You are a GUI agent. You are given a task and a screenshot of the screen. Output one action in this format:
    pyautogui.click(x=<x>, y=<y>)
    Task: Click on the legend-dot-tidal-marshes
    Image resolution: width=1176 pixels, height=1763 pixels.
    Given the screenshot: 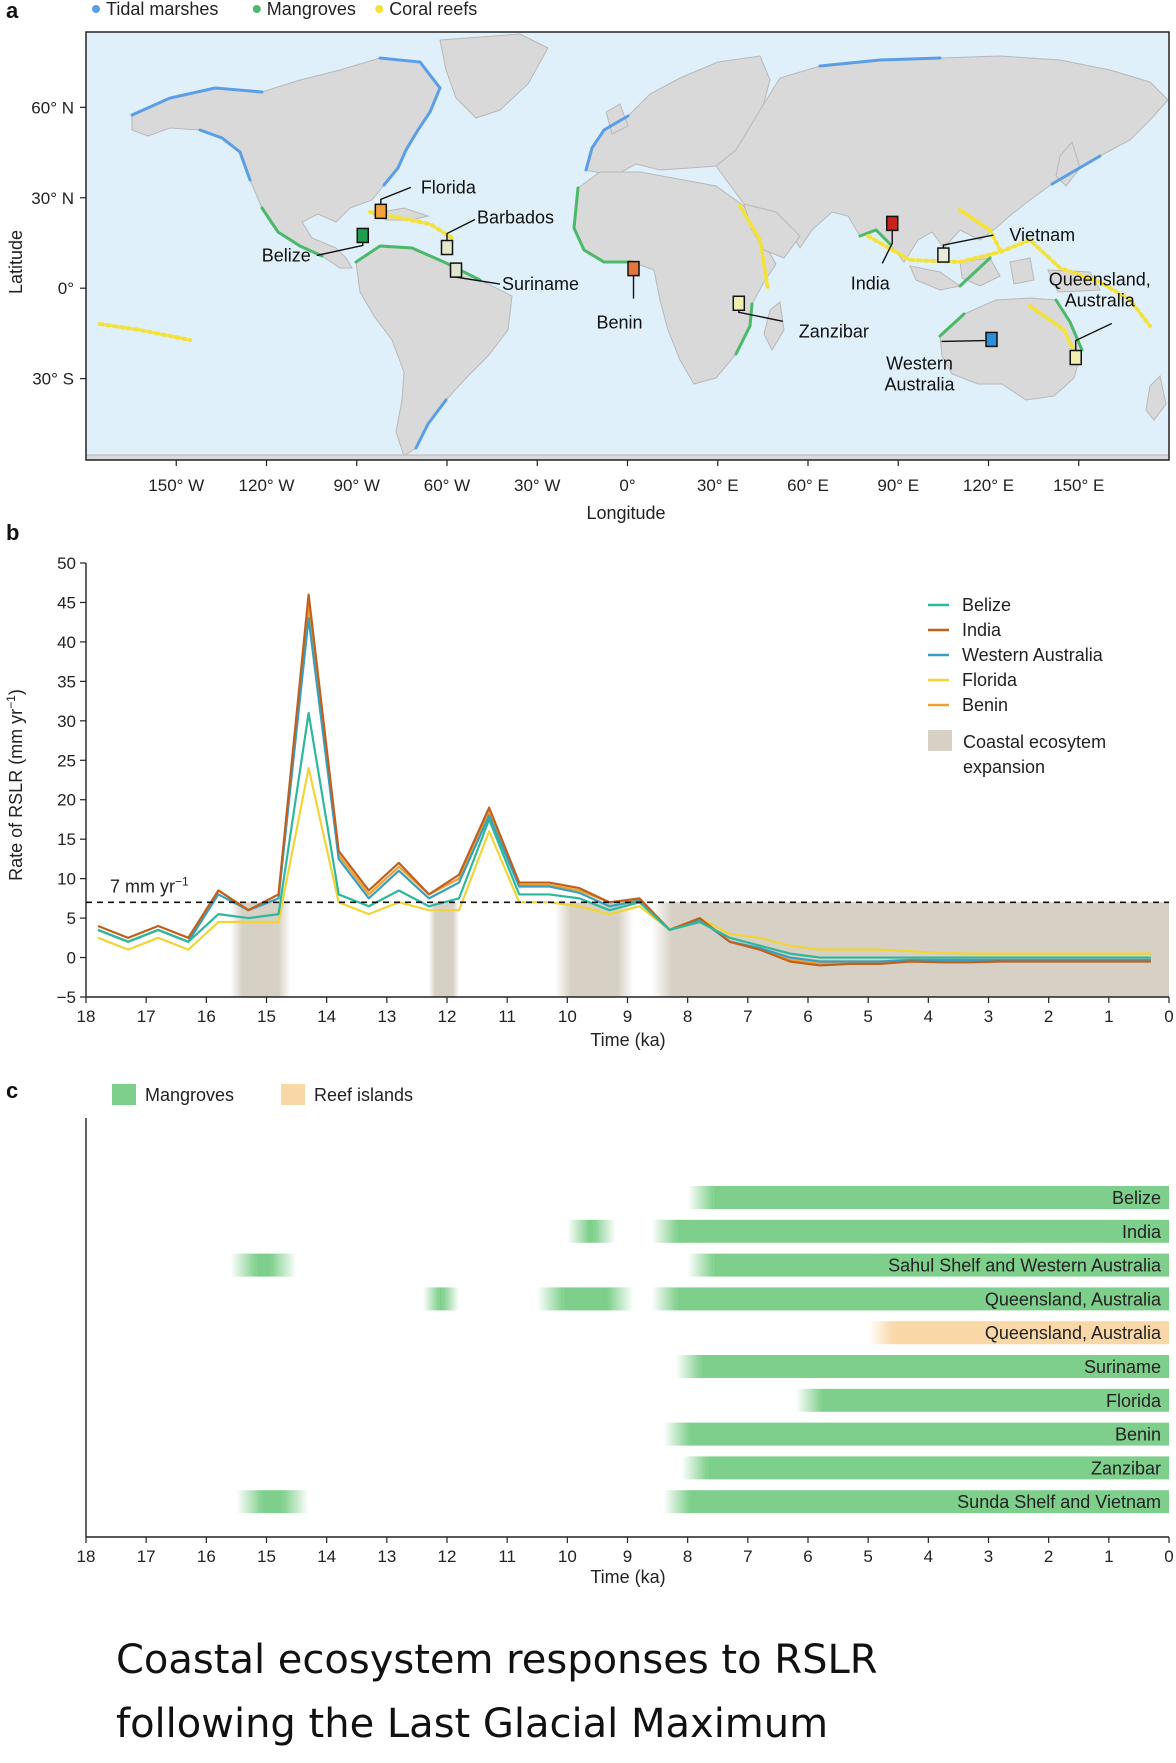 What is the action you would take?
    pyautogui.click(x=96, y=9)
    